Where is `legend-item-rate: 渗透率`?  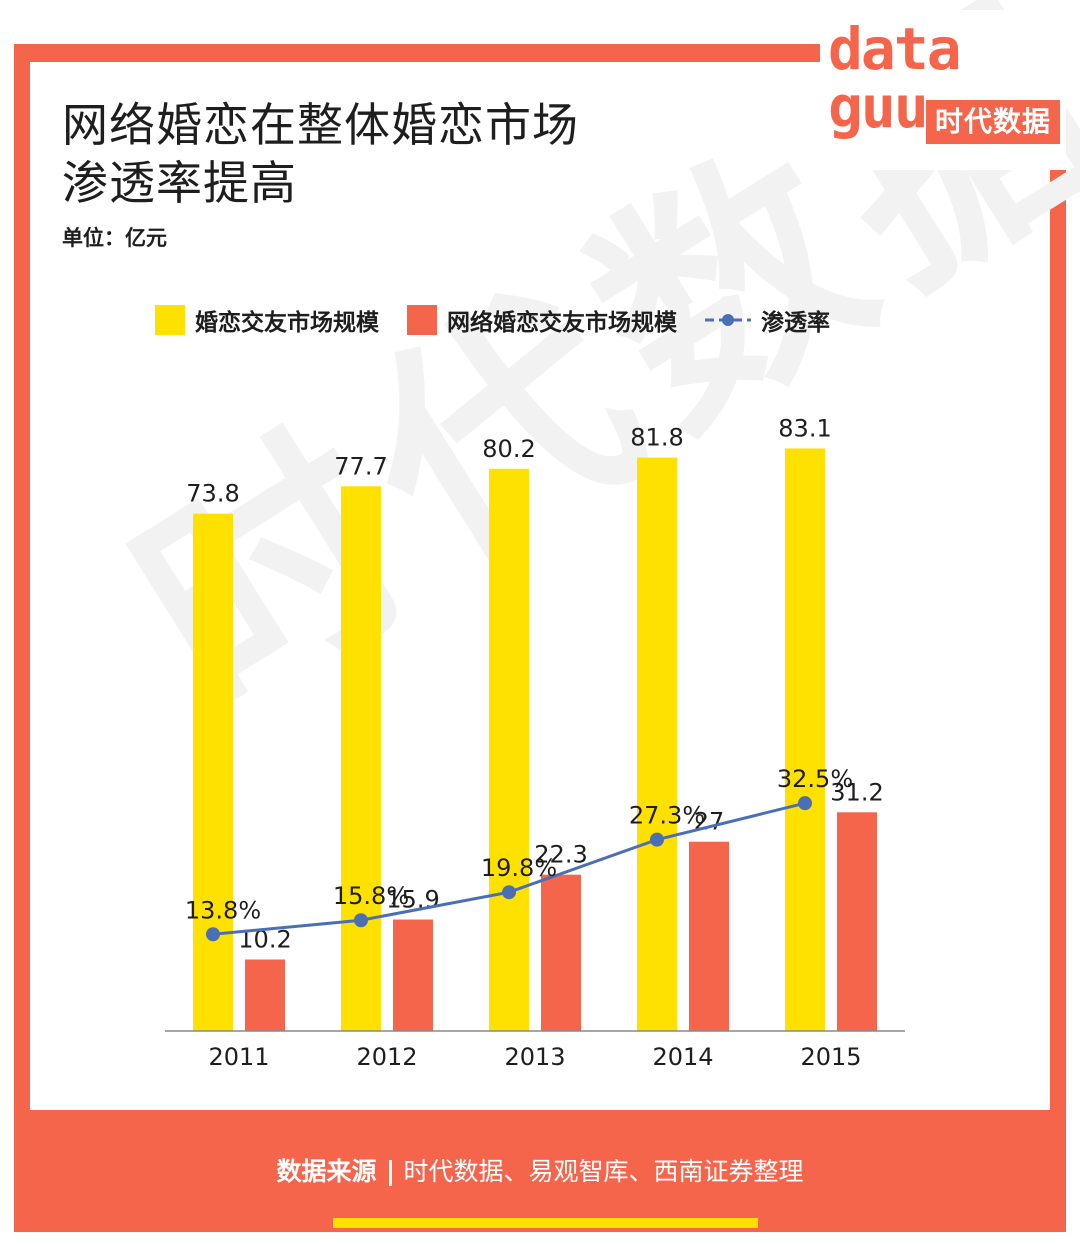
legend-item-rate: 渗透率 is located at coordinates (767, 320).